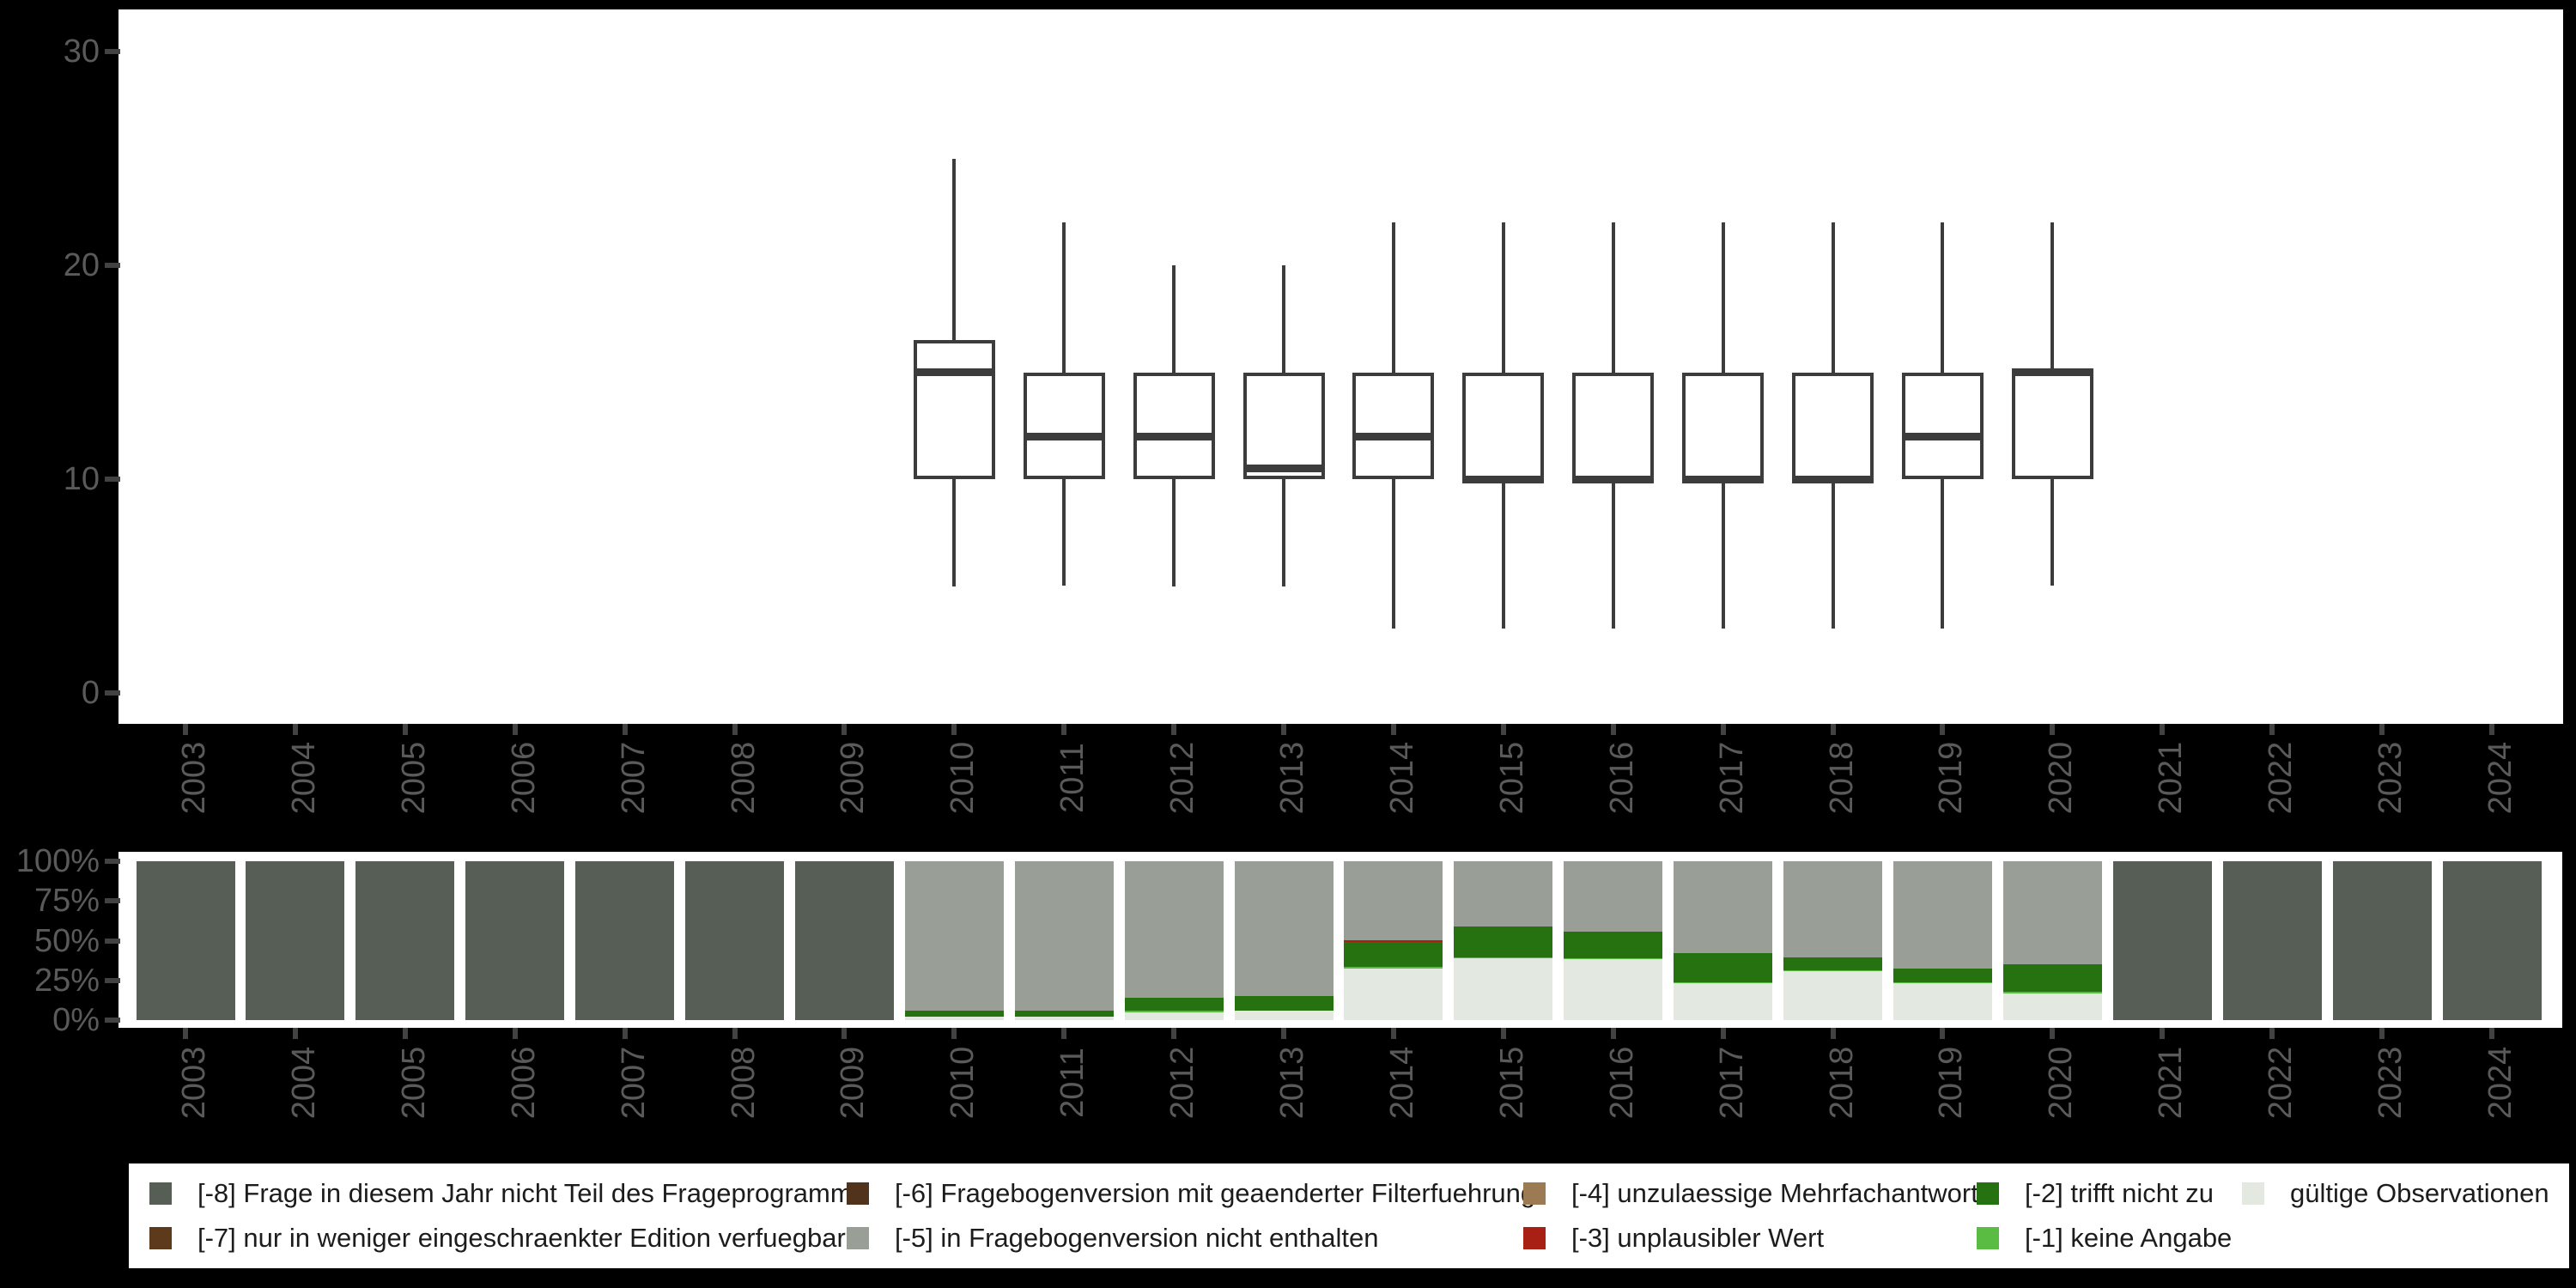 The height and width of the screenshot is (1288, 2576). I want to click on boxplot-xtick-label: 2013, so click(1292, 778).